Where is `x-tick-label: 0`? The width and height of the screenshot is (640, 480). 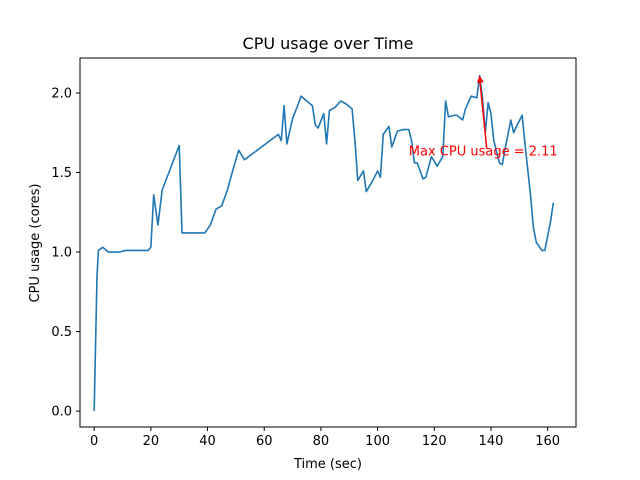 x-tick-label: 0 is located at coordinates (94, 441).